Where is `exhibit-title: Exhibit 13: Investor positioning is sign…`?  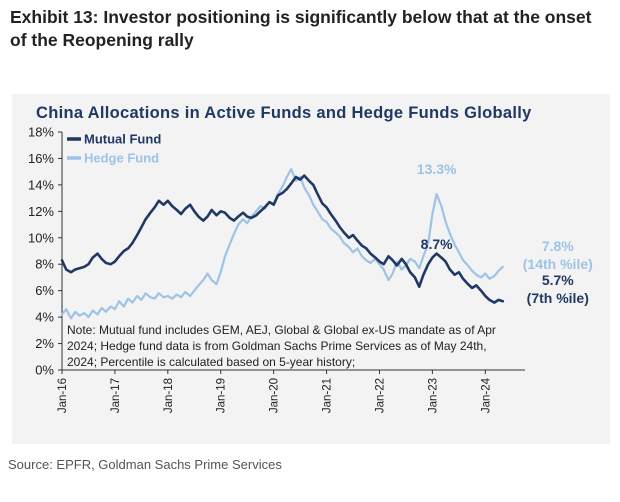
exhibit-title: Exhibit 13: Investor positioning is sign… is located at coordinates (301, 28).